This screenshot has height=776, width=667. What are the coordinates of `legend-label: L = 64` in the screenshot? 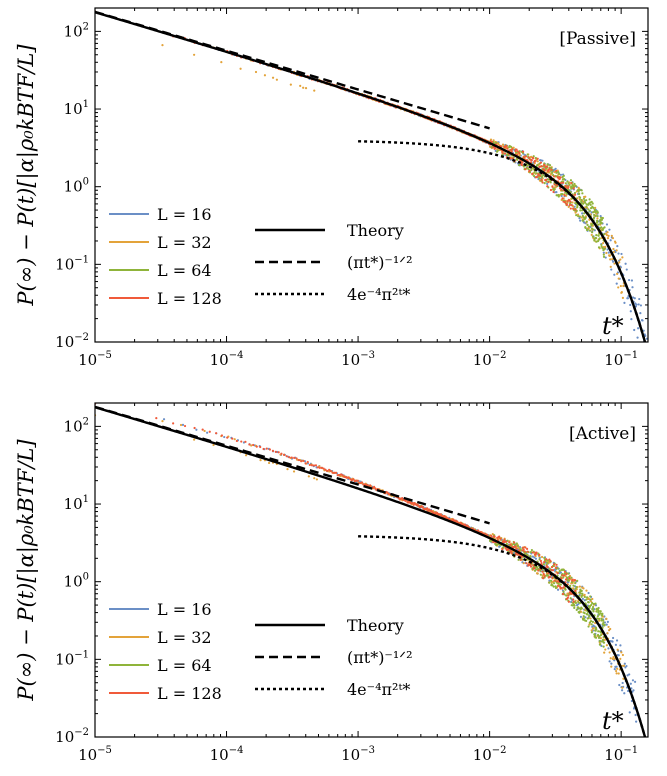 It's located at (184, 665).